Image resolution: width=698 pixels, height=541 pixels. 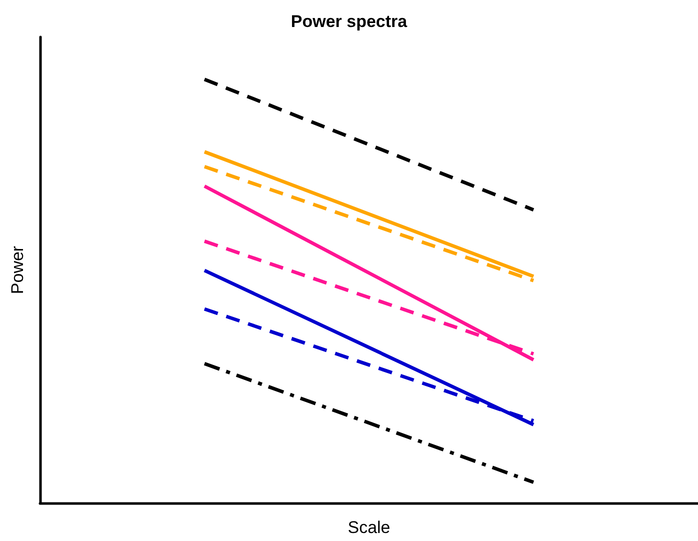 I want to click on x-axis-title: Scale, so click(x=369, y=527).